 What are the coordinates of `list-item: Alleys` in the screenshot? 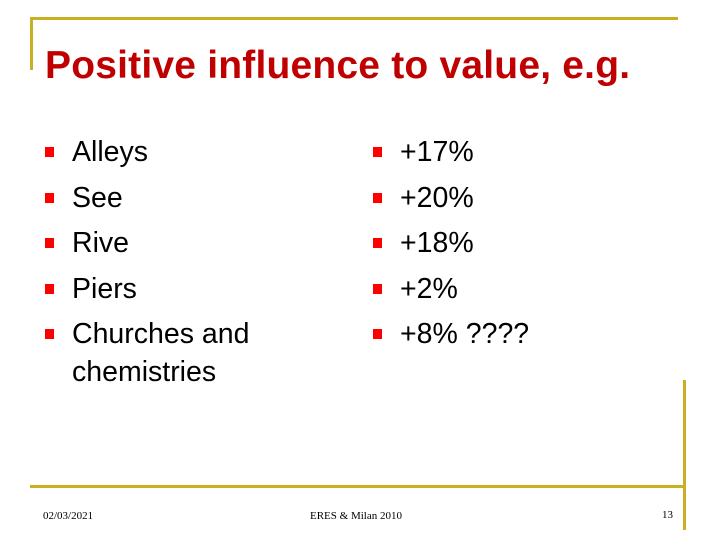 It's located at (190, 152).